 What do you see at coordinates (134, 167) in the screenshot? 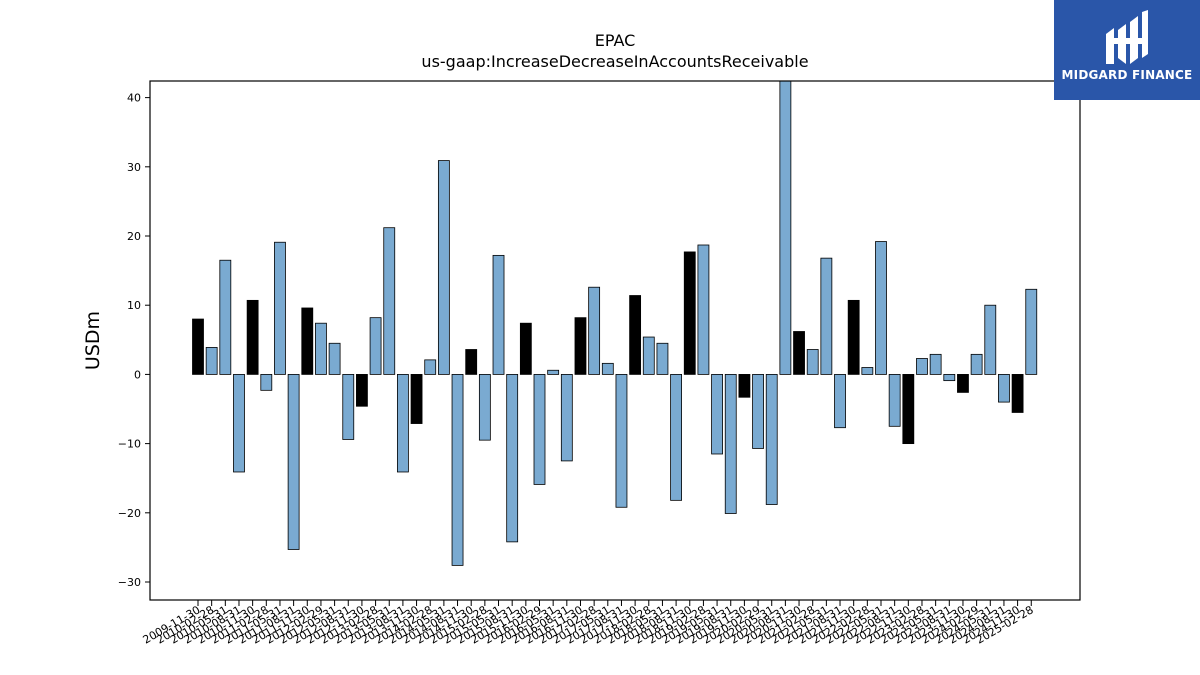
I see `y-tick-label: 30` at bounding box center [134, 167].